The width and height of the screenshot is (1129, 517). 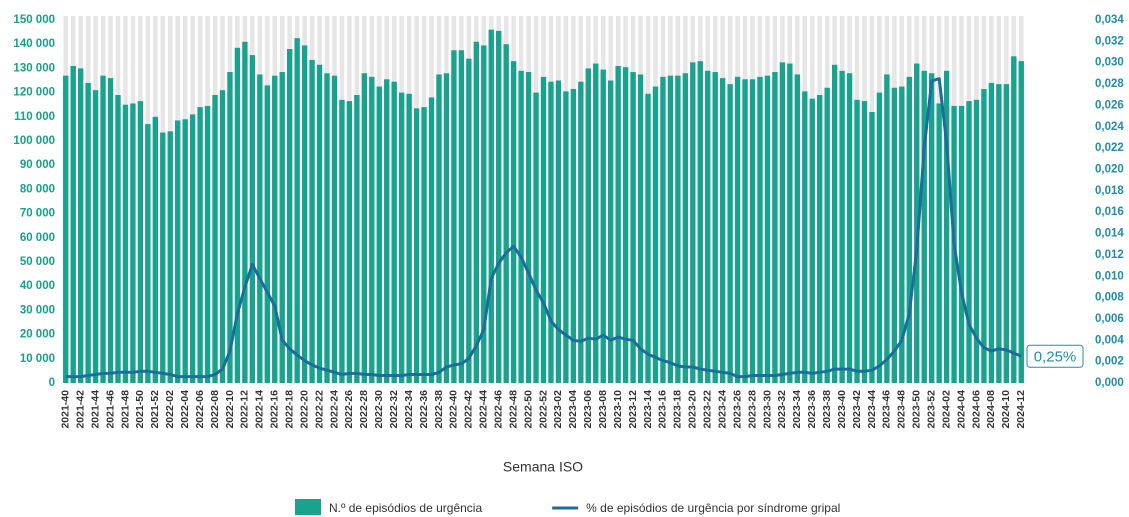 I want to click on x-tick-label: 2023-06, so click(x=588, y=409).